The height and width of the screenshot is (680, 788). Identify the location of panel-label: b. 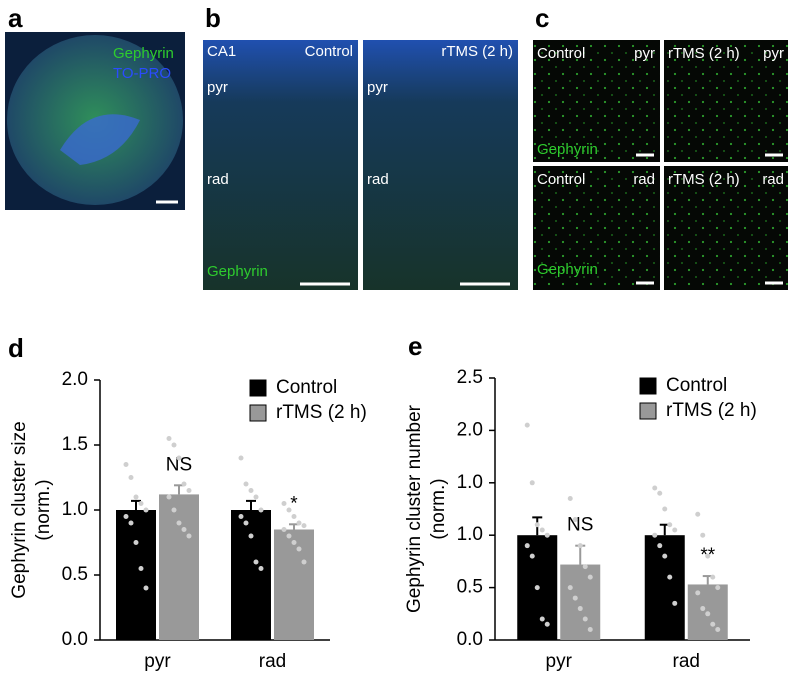
(213, 18).